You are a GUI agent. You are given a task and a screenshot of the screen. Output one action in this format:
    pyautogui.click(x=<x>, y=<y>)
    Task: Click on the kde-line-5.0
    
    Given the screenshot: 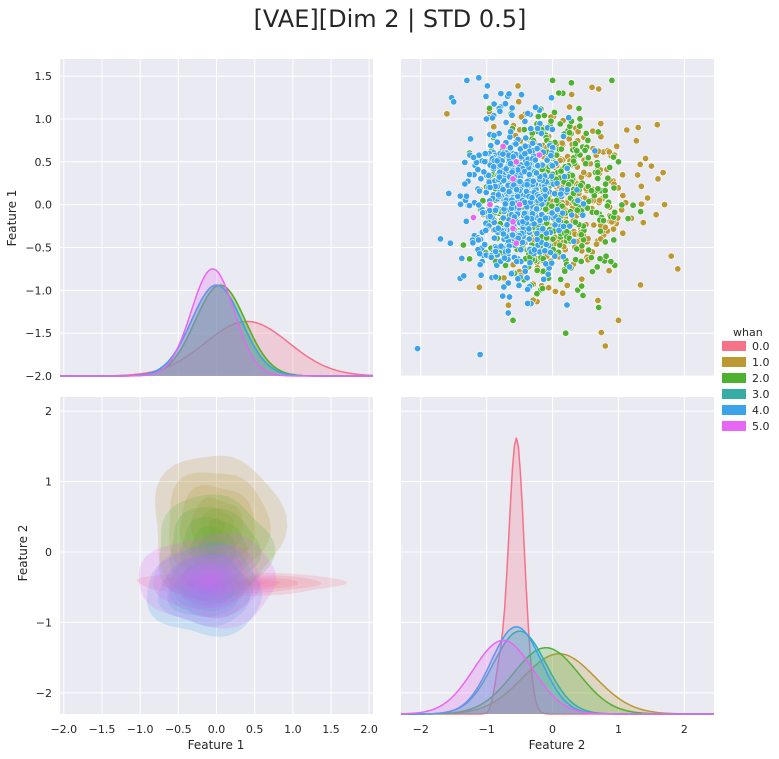 What is the action you would take?
    pyautogui.click(x=557, y=677)
    